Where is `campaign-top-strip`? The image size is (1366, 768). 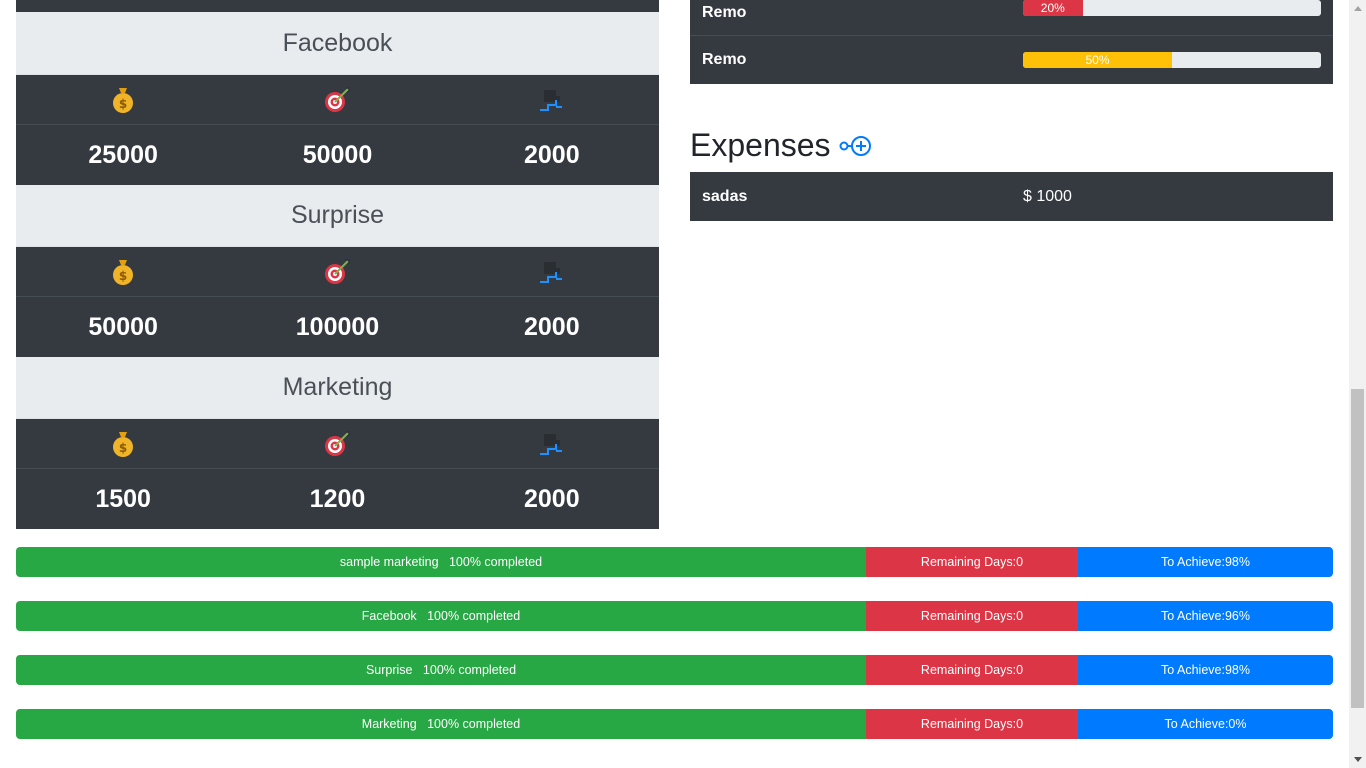
campaign-top-strip is located at coordinates (337, 6).